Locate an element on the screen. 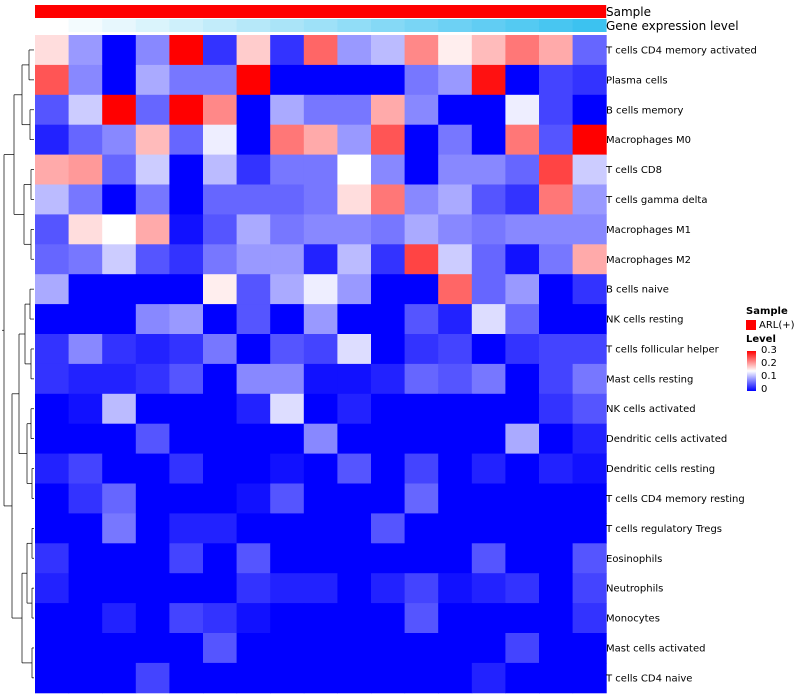 The image size is (800, 700). legend-sample-title: Sample is located at coordinates (767, 311).